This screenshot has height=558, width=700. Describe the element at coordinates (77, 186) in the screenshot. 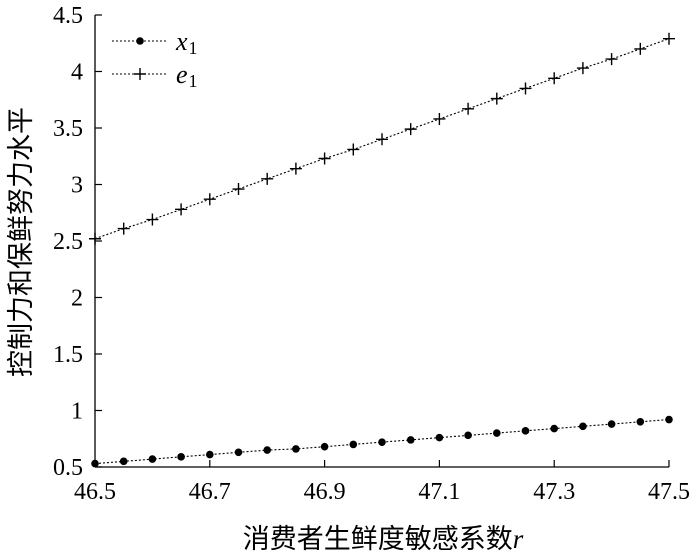

I see `y-tick-label: 3` at that location.